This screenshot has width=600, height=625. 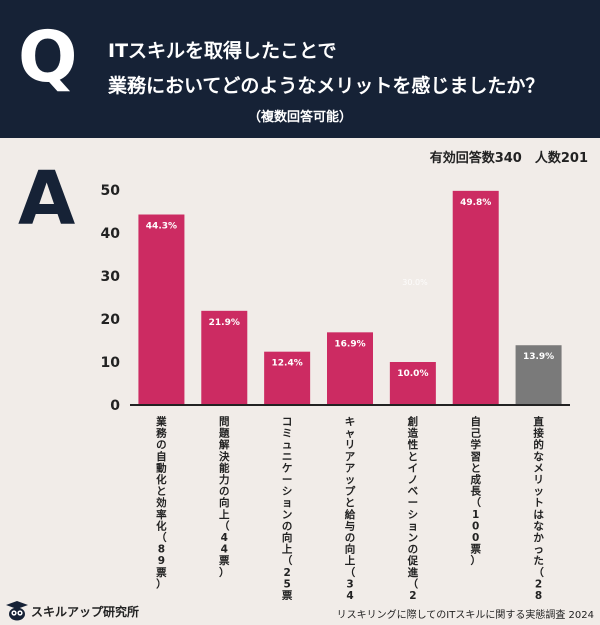 I want to click on bar-value-label: 16.9%, so click(x=349, y=344).